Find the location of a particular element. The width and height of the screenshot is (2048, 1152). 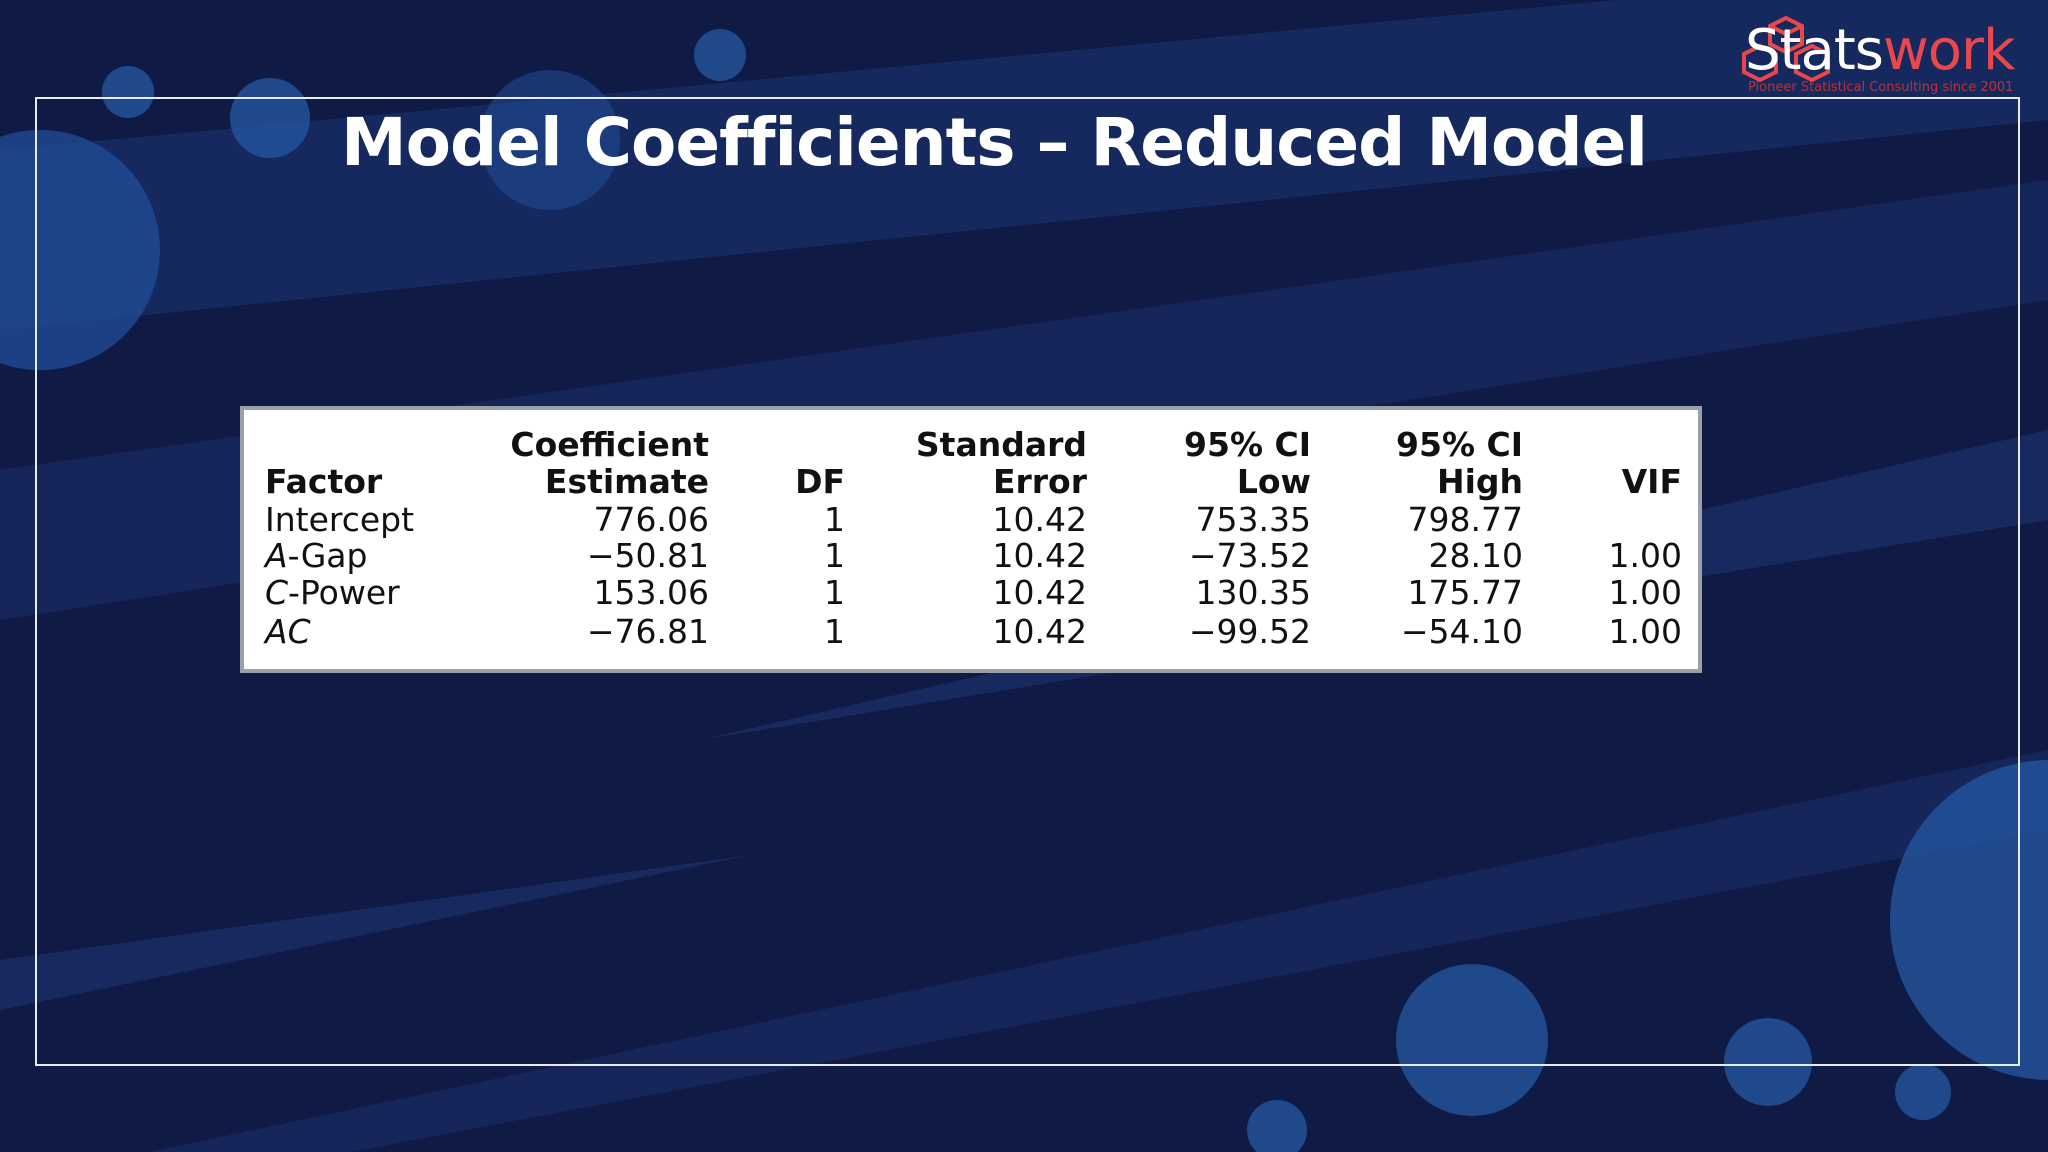

column-header: High is located at coordinates (1479, 481).